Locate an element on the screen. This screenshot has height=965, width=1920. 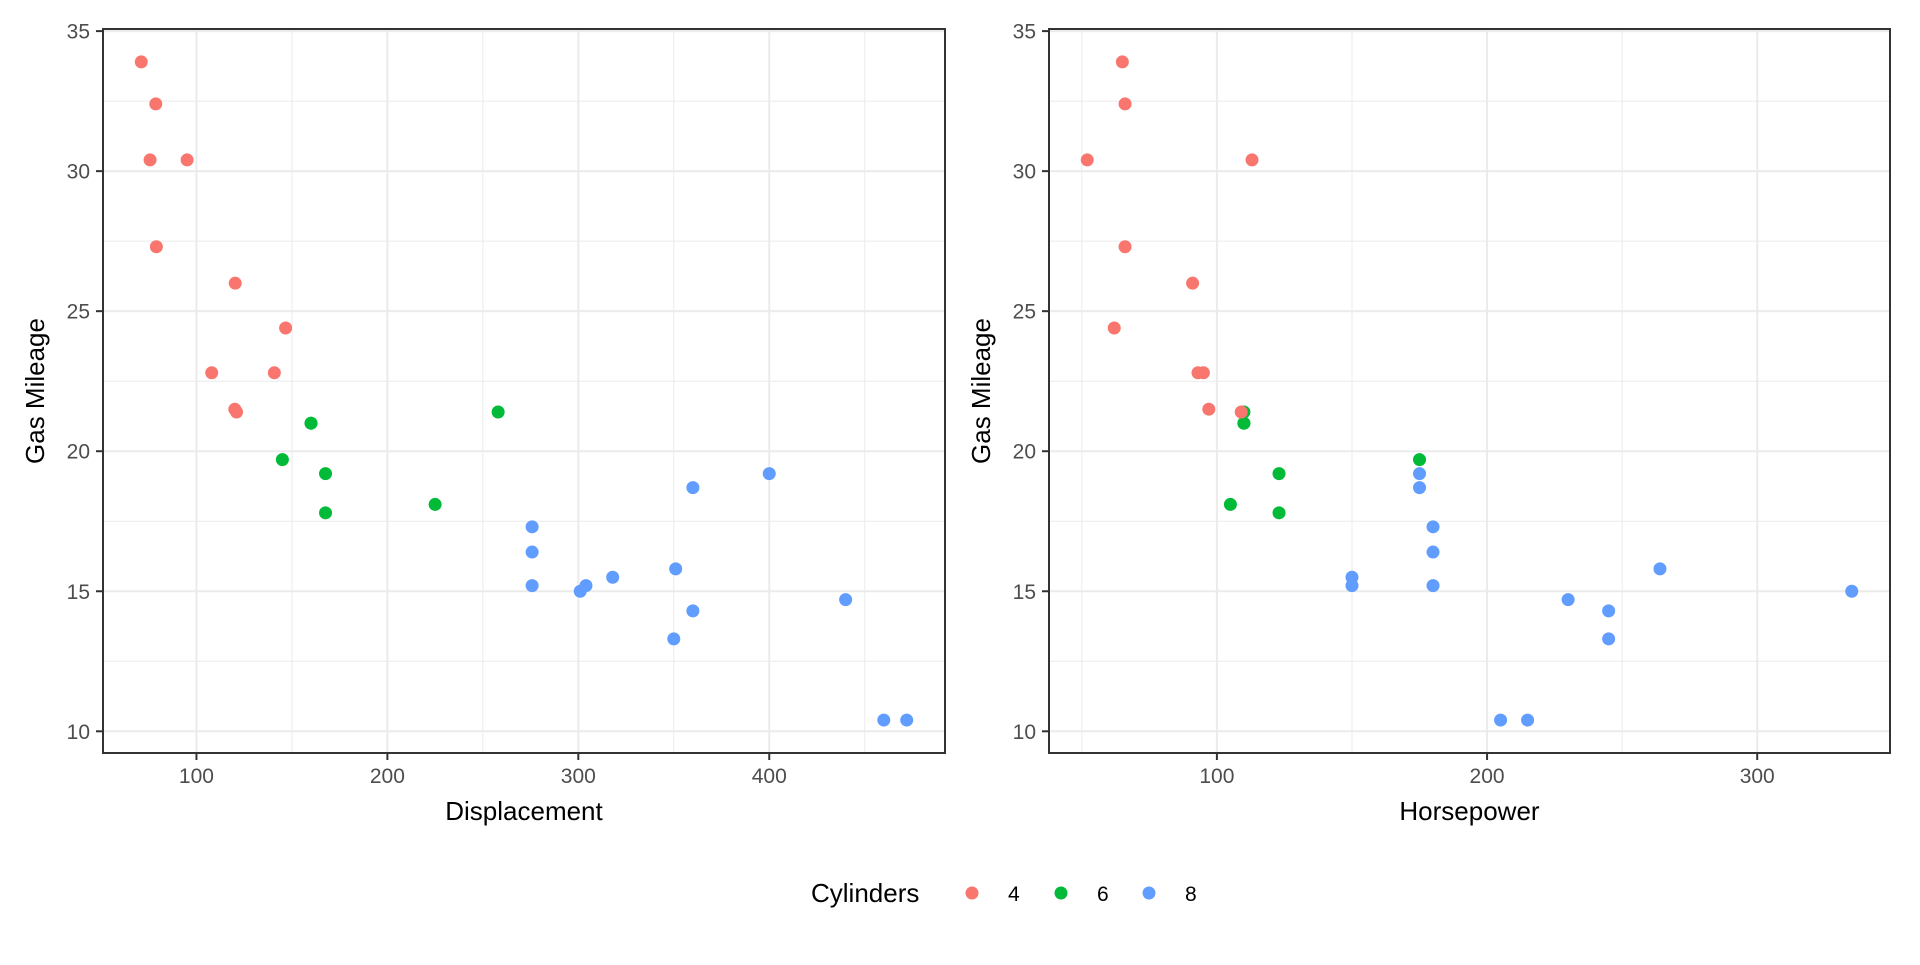
legend-label-4: 4 is located at coordinates (1014, 894).